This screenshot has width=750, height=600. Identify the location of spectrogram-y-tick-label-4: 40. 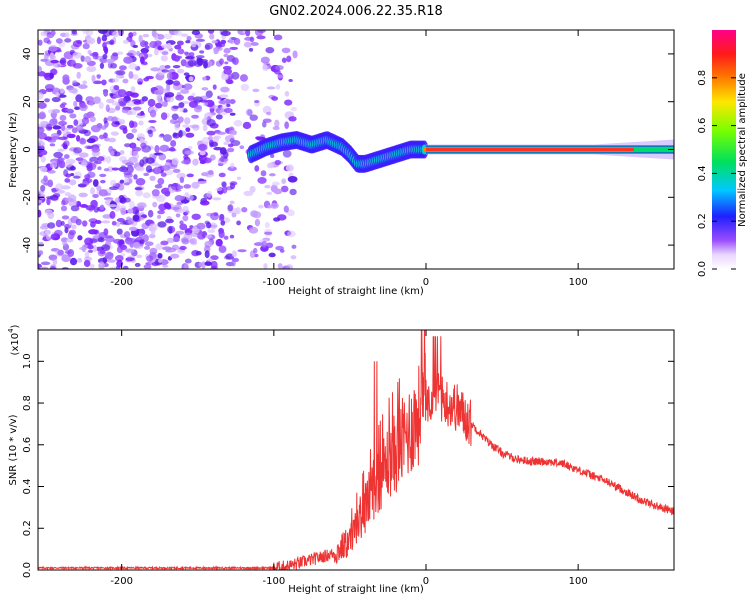
(27, 54).